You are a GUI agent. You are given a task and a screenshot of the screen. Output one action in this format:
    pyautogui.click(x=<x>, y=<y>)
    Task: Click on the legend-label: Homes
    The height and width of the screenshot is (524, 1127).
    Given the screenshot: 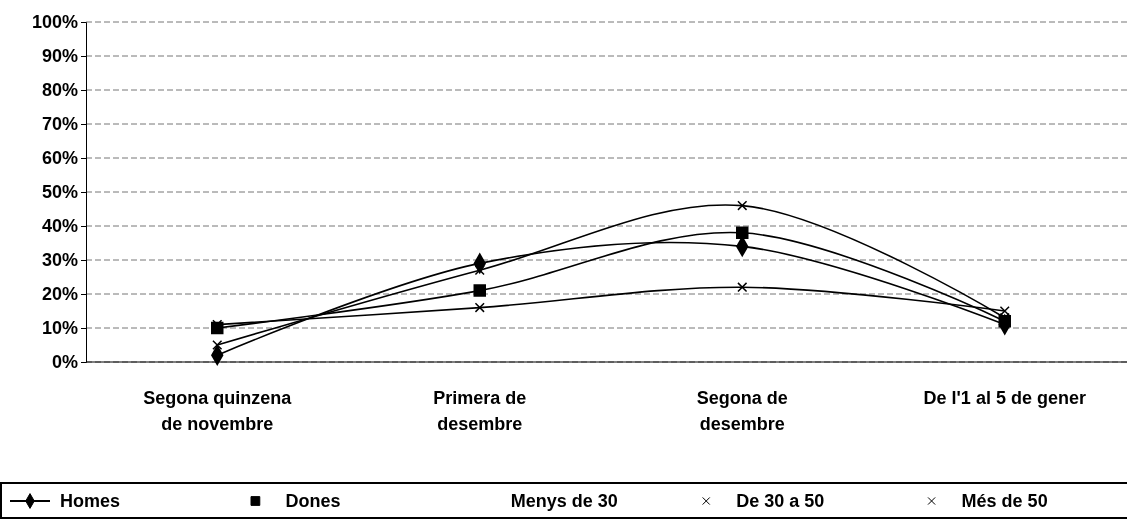 What is the action you would take?
    pyautogui.click(x=90, y=501)
    